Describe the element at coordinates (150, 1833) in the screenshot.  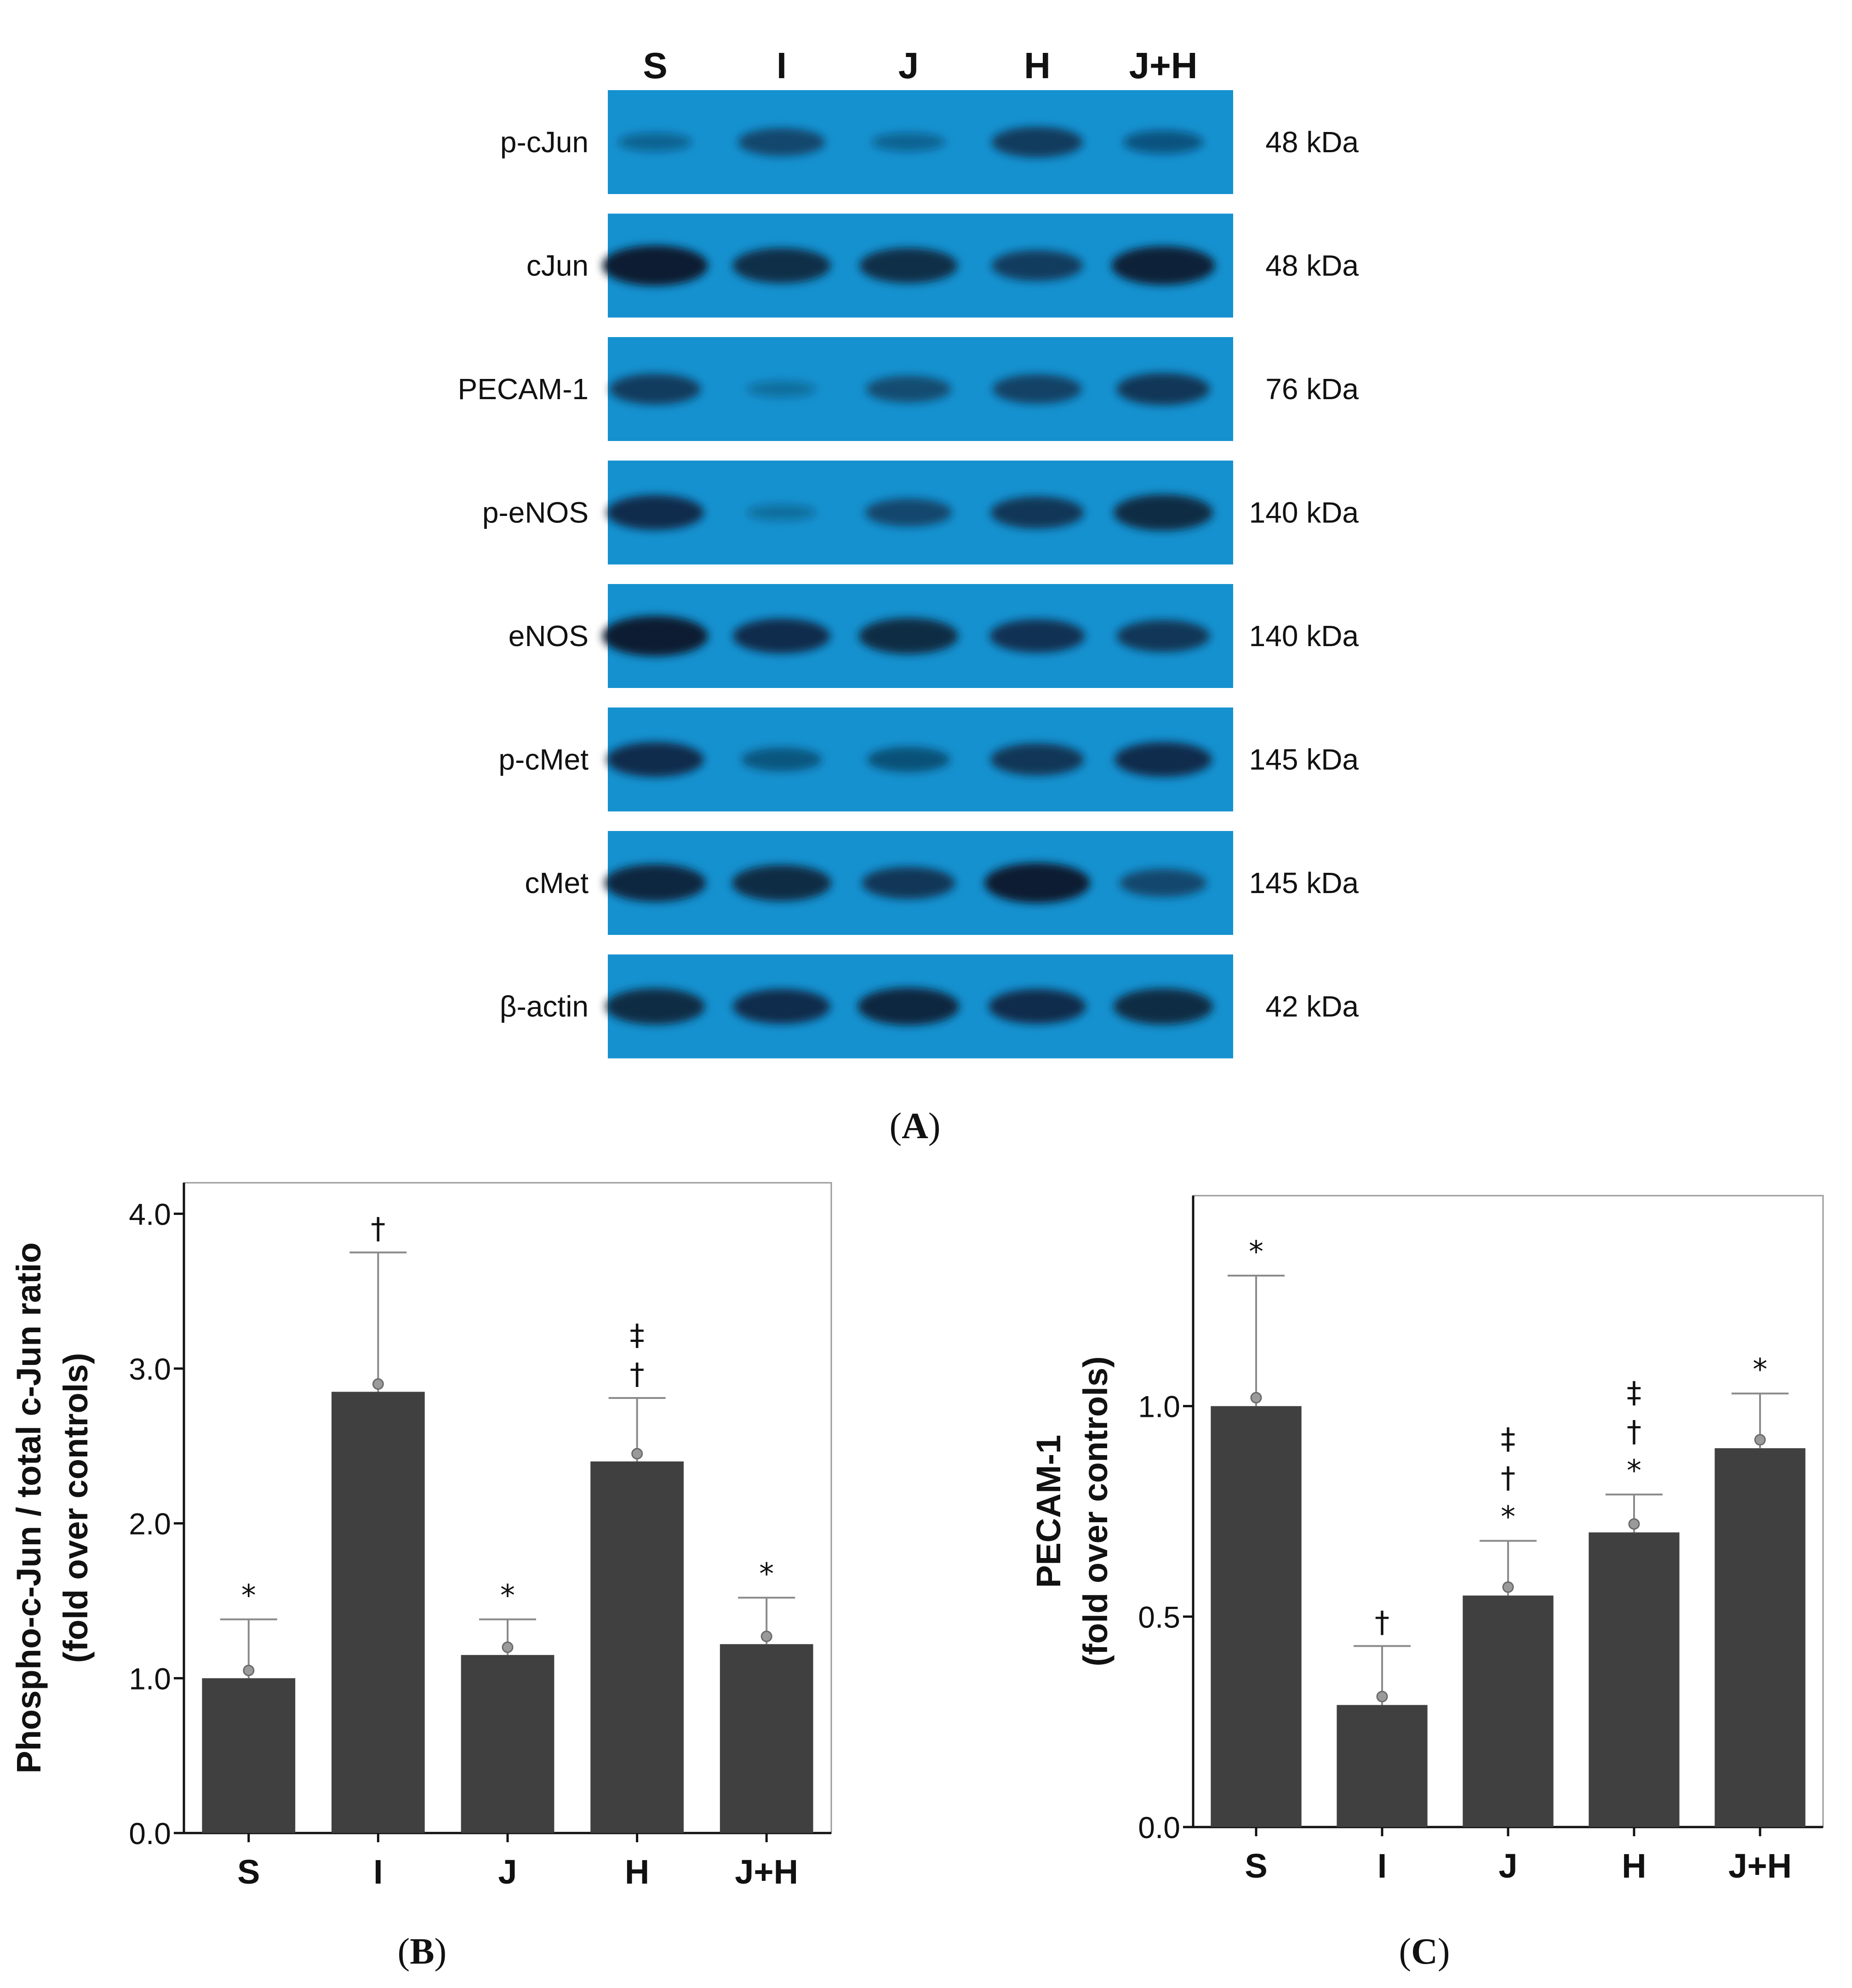
I see `y-tick-label: 0.0` at that location.